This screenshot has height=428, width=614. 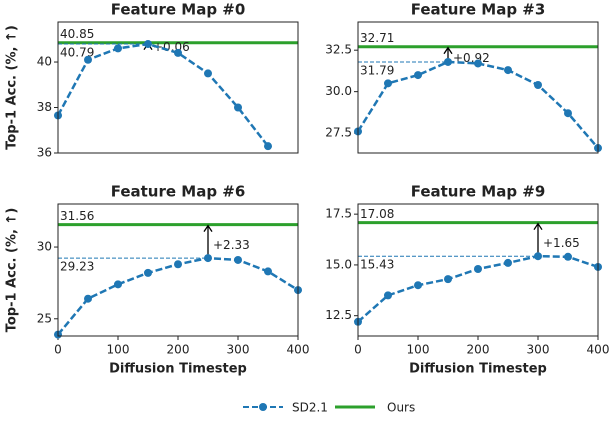 What do you see at coordinates (338, 315) in the screenshot?
I see `y-tick-label: 12.5` at bounding box center [338, 315].